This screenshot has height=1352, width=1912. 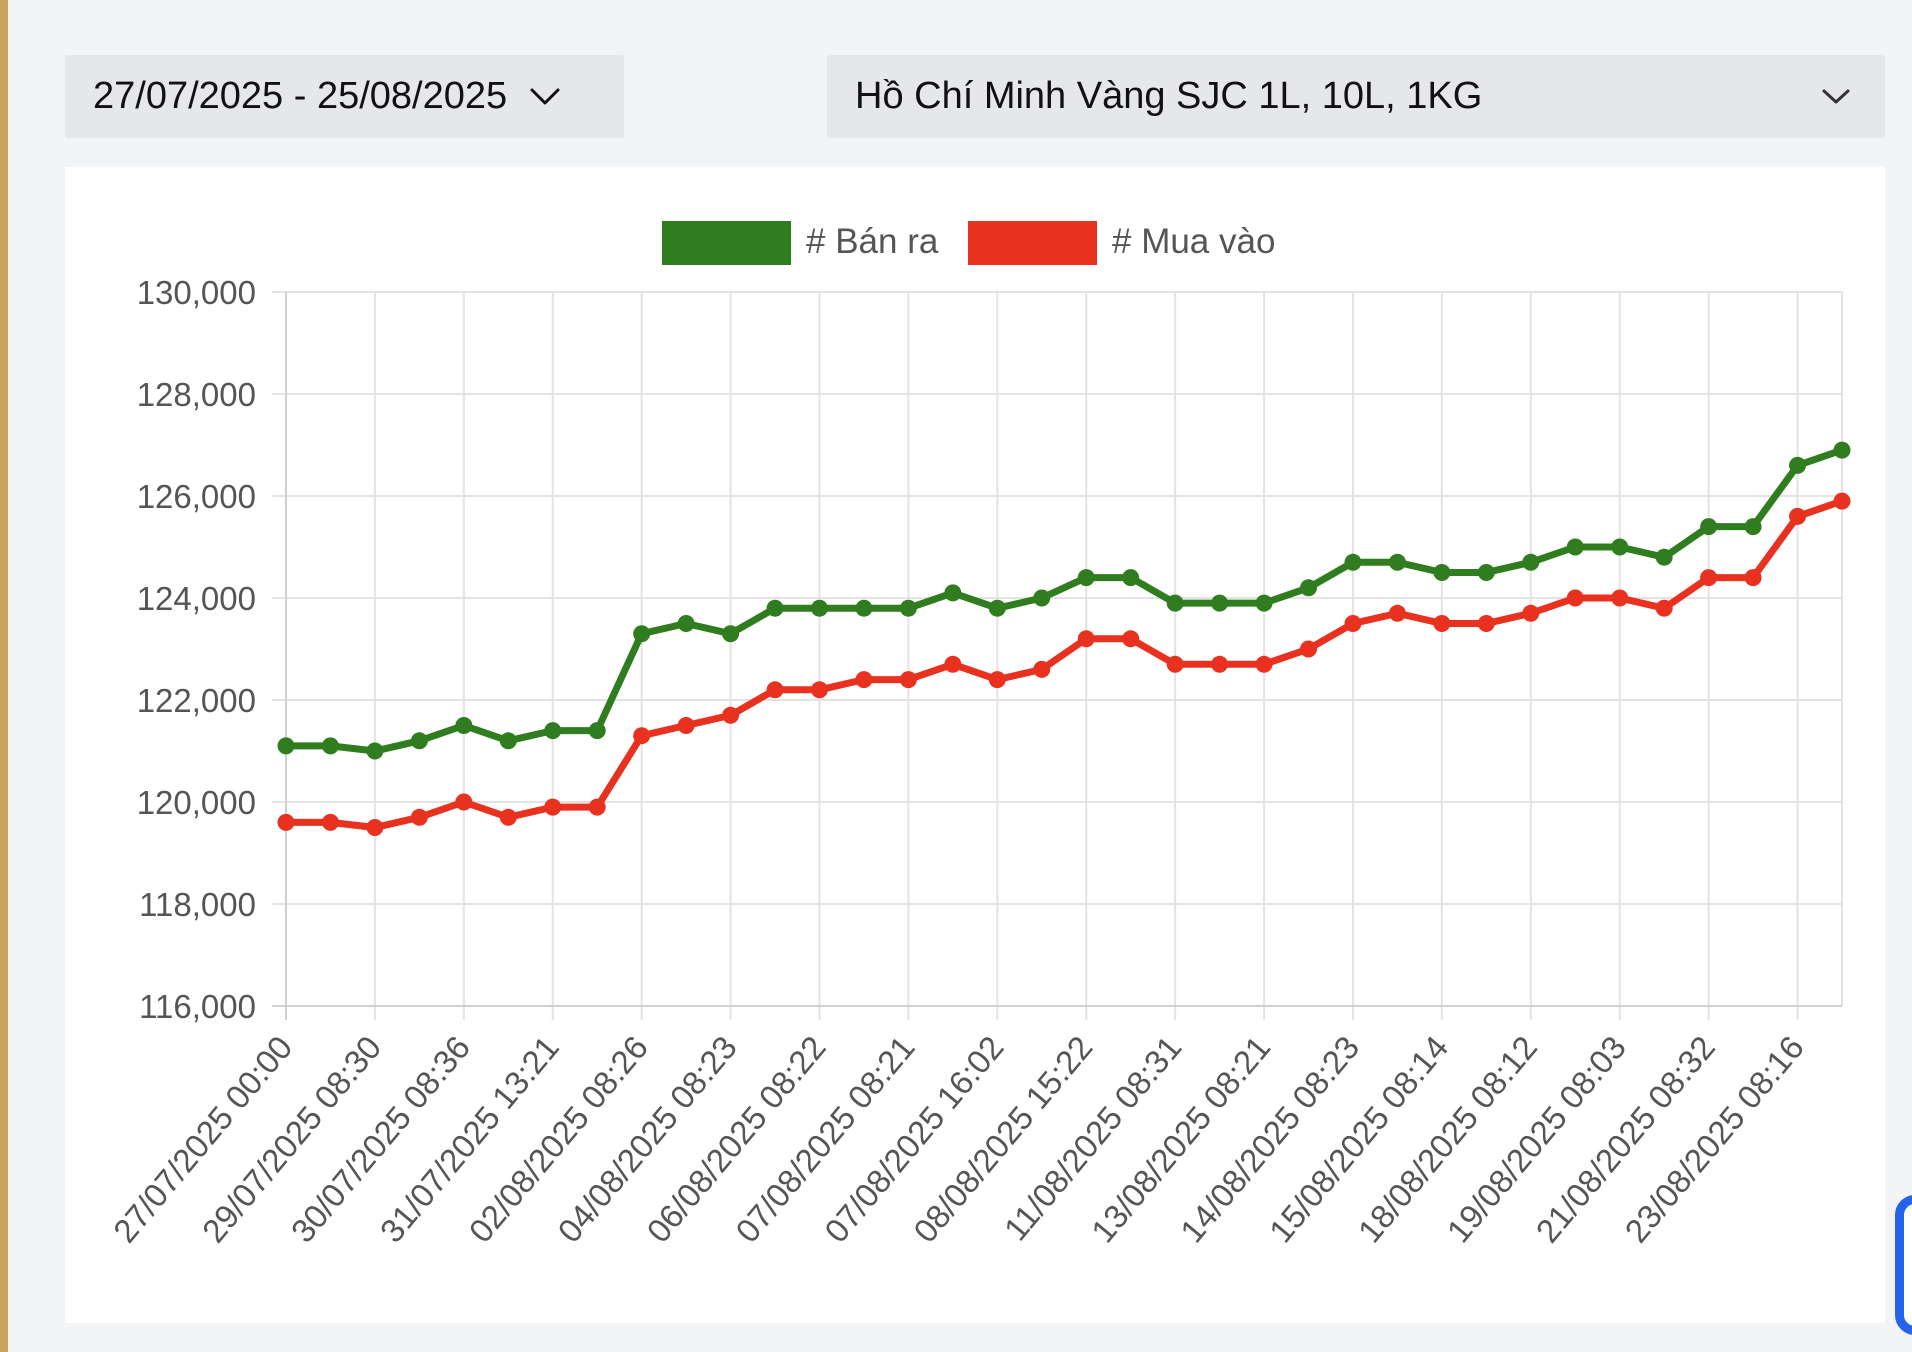 I want to click on y-tick-label: 126,000, so click(x=196, y=496).